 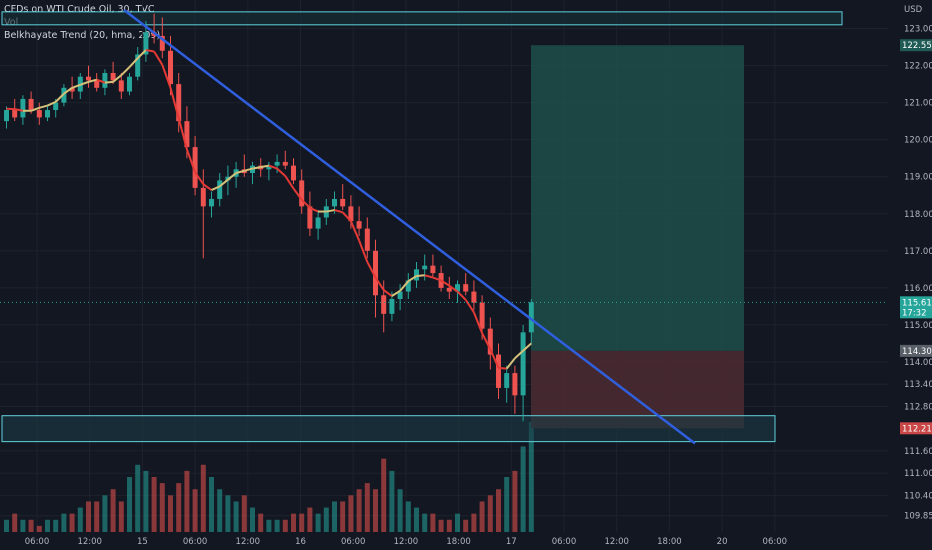 What do you see at coordinates (917, 429) in the screenshot?
I see `stop-price-badge-text: 112.21` at bounding box center [917, 429].